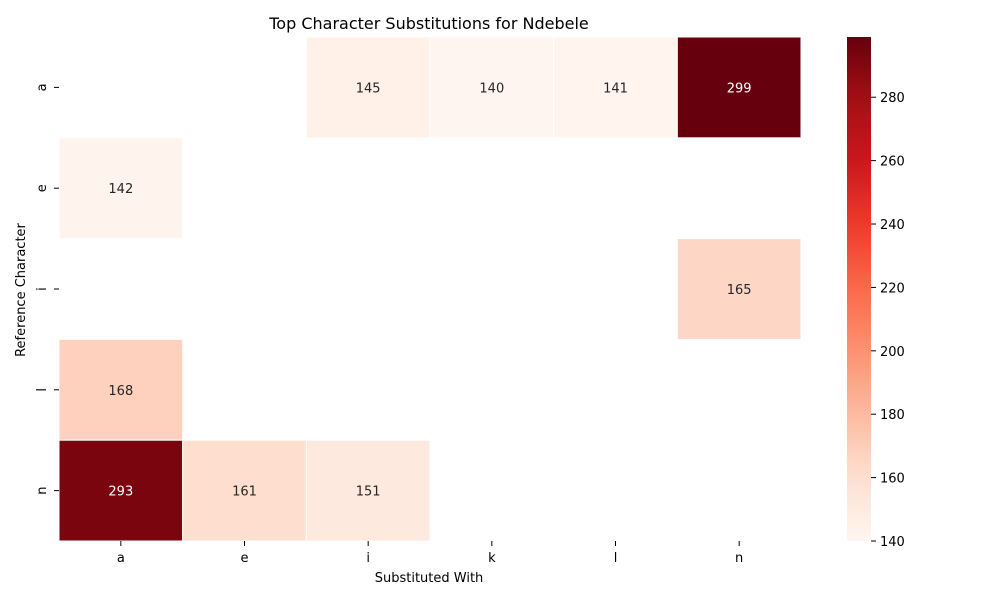 This screenshot has width=1000, height=600. What do you see at coordinates (892, 98) in the screenshot?
I see `colorbar-tick-label: 280` at bounding box center [892, 98].